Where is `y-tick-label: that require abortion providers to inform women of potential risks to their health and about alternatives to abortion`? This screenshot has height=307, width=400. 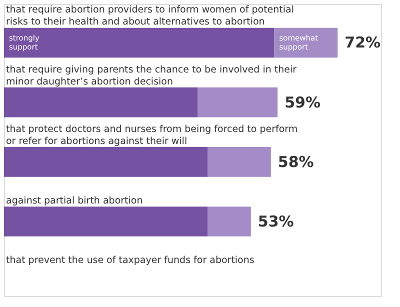 y-tick-label: that require abortion providers to inform women of potential risks to their health and about alternatives to abortion is located at coordinates (150, 16).